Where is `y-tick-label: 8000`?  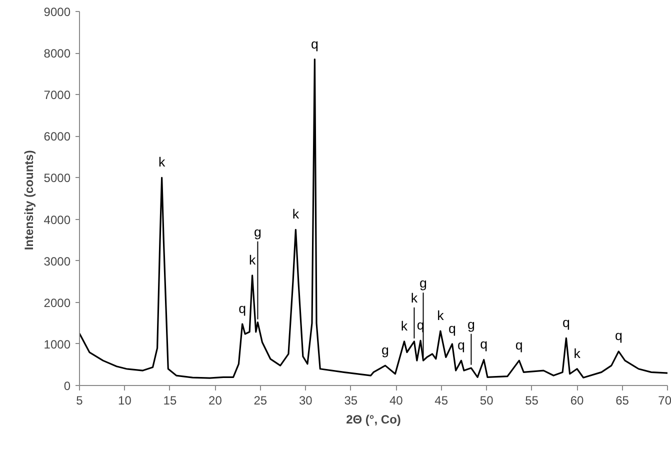
y-tick-label: 8000 is located at coordinates (57, 53).